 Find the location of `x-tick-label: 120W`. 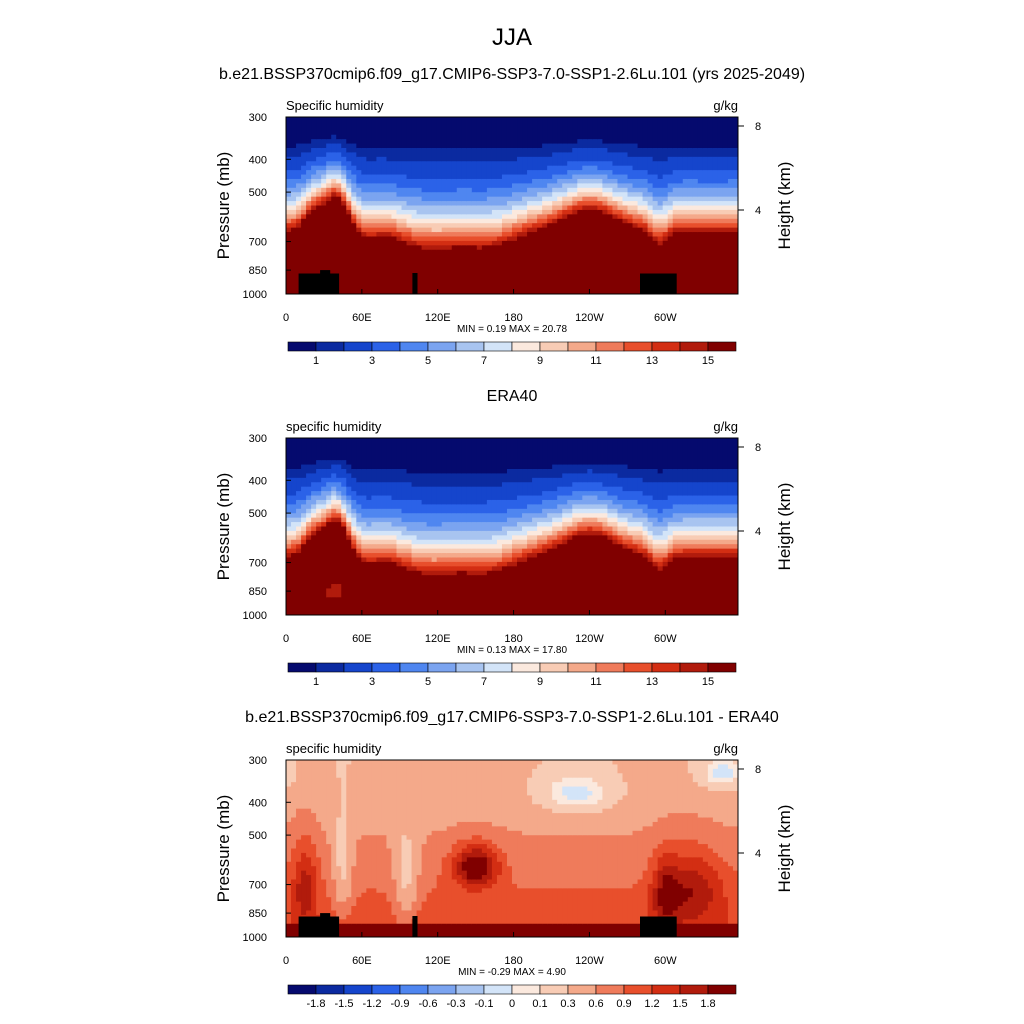

x-tick-label: 120W is located at coordinates (589, 318).